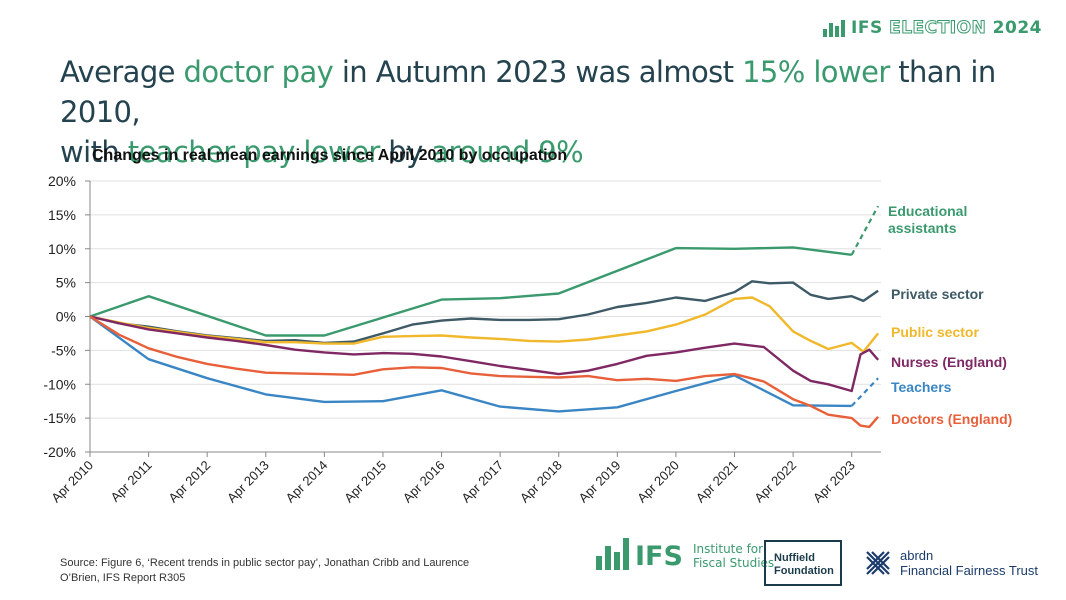 Image resolution: width=1066 pixels, height=600 pixels. I want to click on series-label-doctors: Doctors (England), so click(951, 419).